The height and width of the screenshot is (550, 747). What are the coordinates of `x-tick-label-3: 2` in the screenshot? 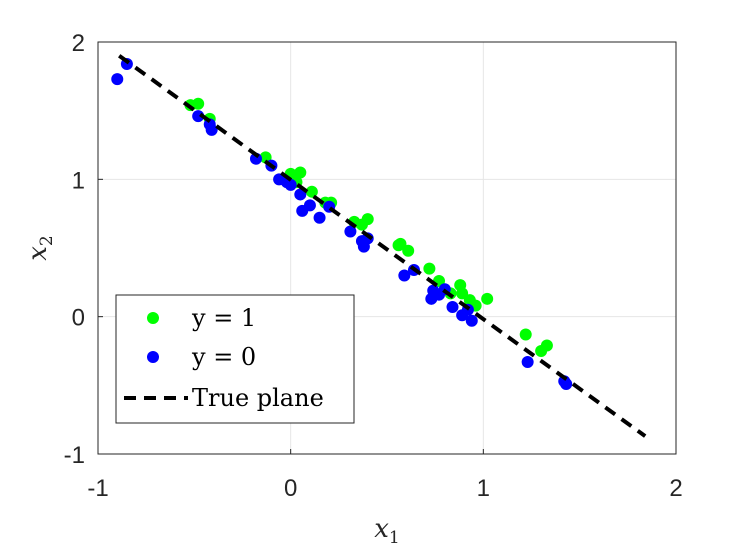 It's located at (675, 488).